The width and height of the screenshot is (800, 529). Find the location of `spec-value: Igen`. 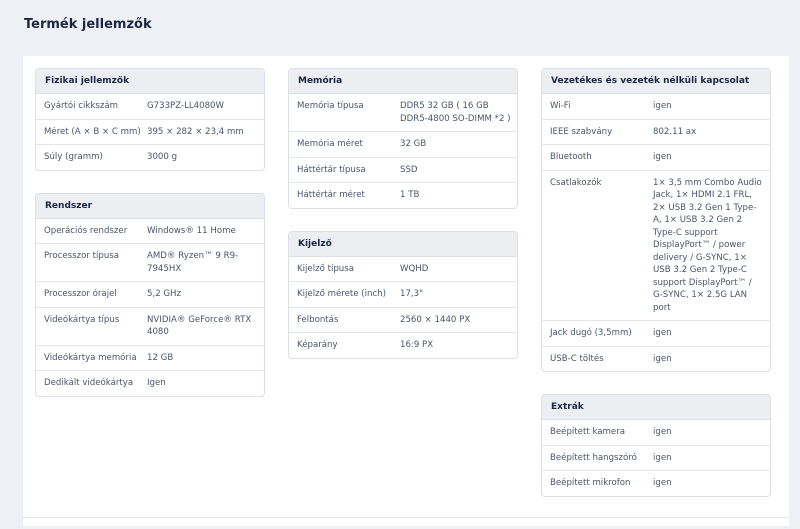

spec-value: Igen is located at coordinates (156, 383).